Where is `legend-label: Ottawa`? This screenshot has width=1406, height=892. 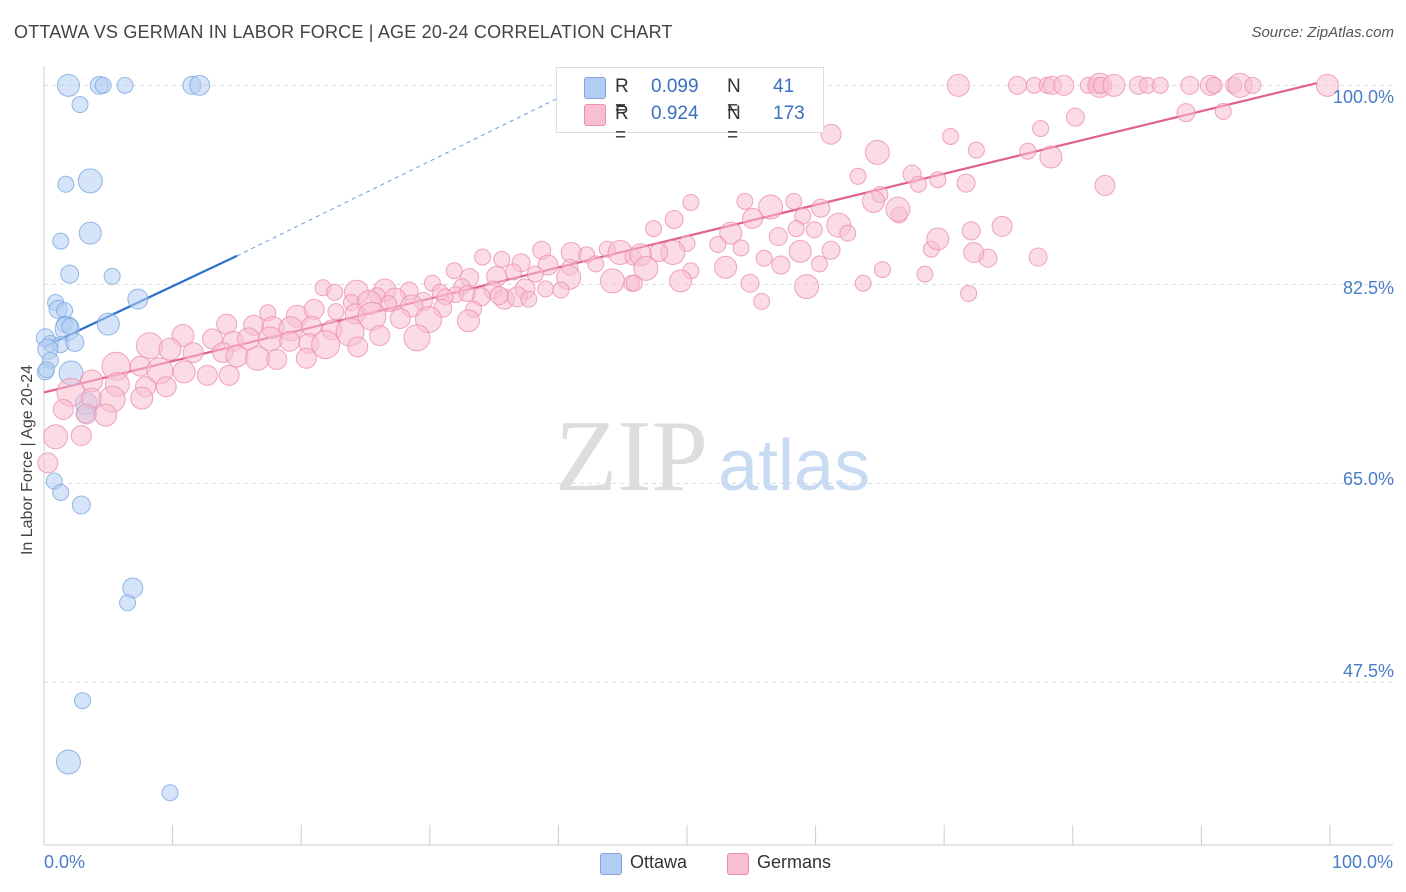 legend-label: Ottawa is located at coordinates (659, 862).